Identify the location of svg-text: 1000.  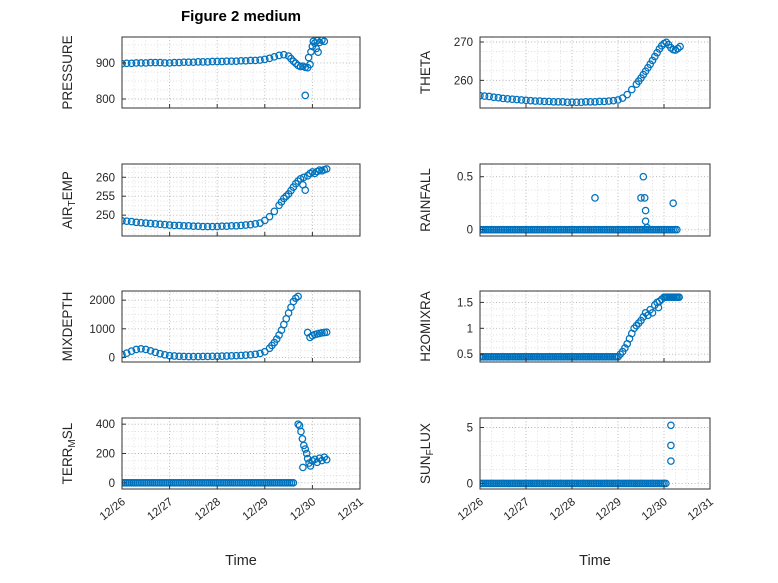
(102, 330).